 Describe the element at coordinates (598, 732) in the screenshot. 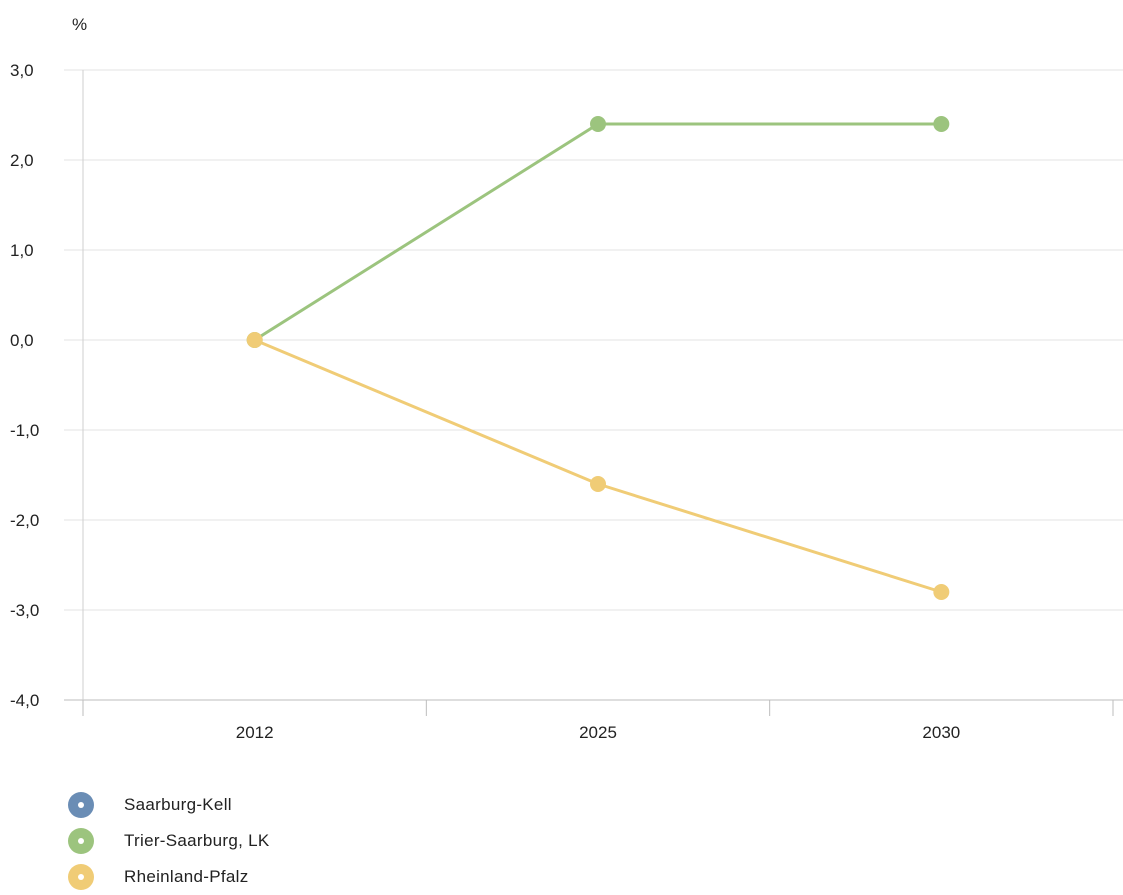

I see `x-tick-label: 2025` at that location.